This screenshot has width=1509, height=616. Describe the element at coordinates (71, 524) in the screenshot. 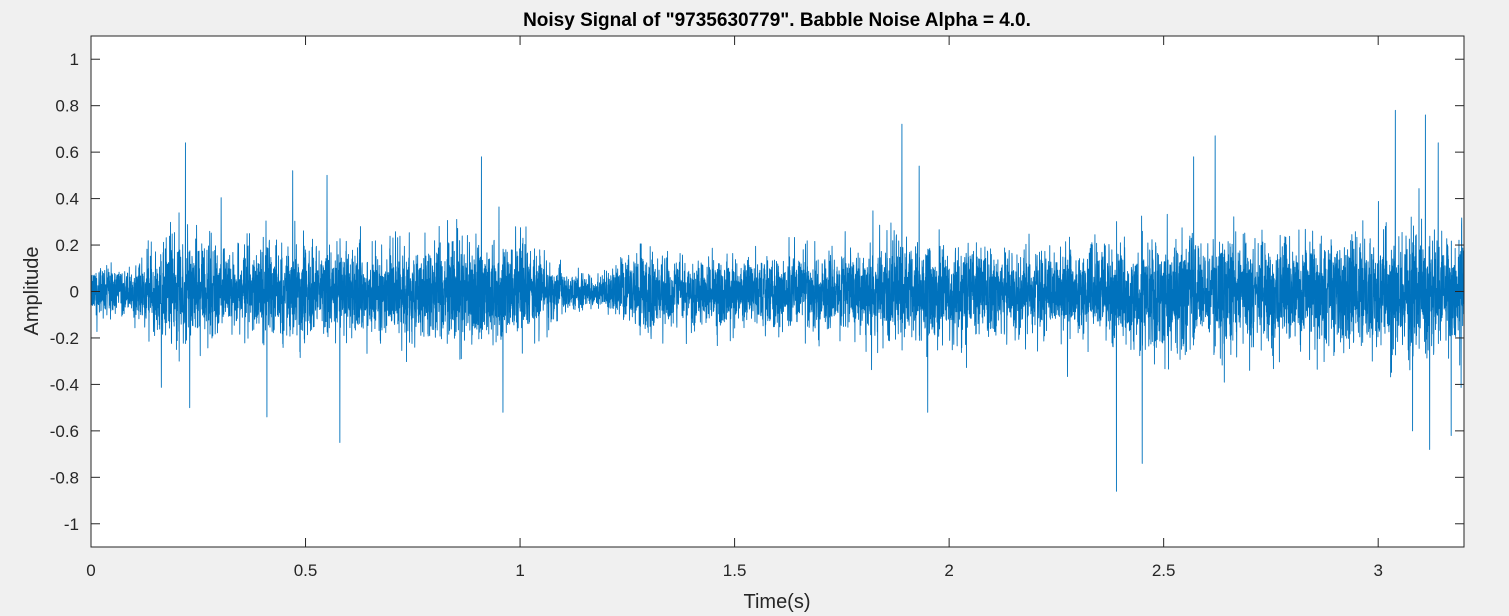

I see `y-tick-label: -1` at that location.